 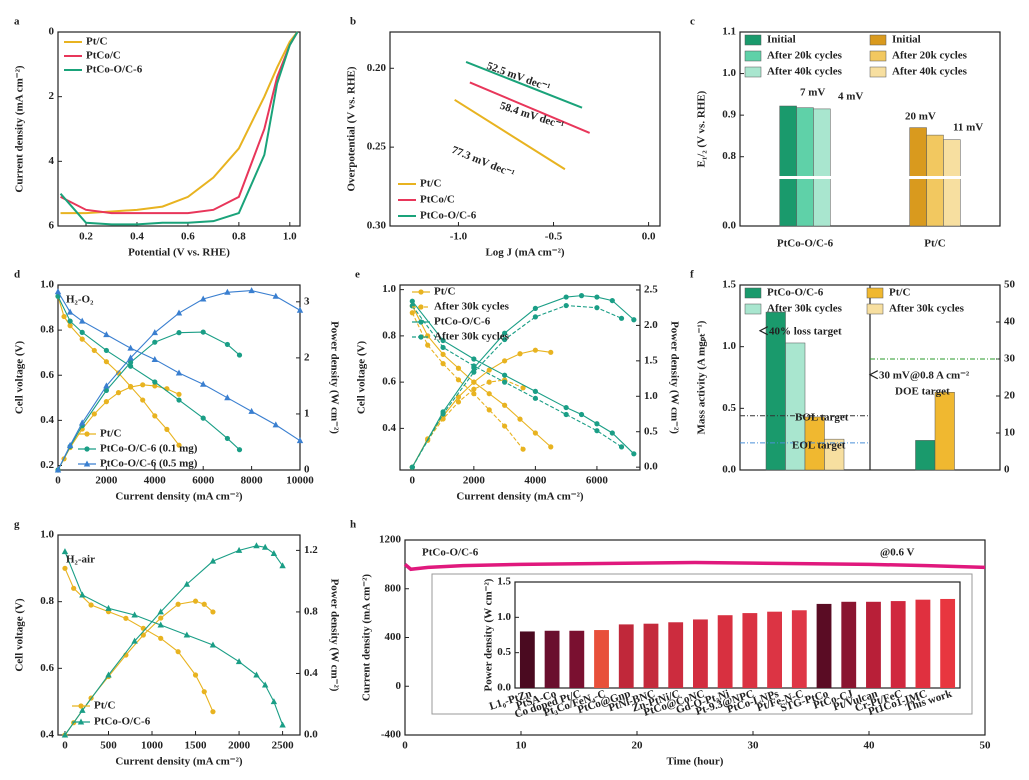 I want to click on y-tick-label: 1.0, so click(x=729, y=346).